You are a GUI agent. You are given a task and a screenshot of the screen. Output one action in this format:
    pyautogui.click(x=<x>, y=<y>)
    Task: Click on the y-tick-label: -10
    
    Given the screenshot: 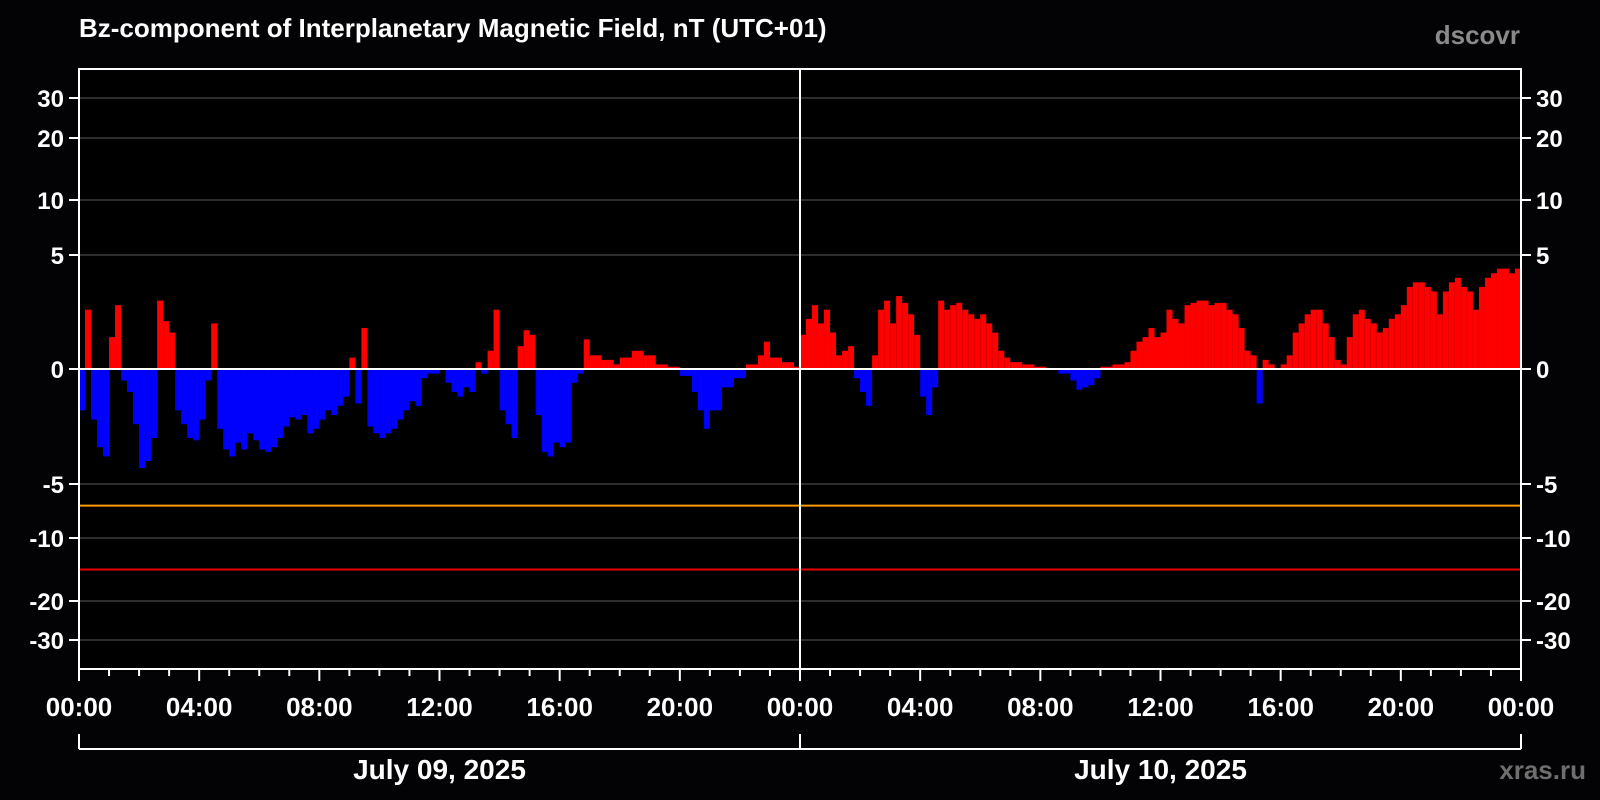 What is the action you would take?
    pyautogui.click(x=46, y=539)
    